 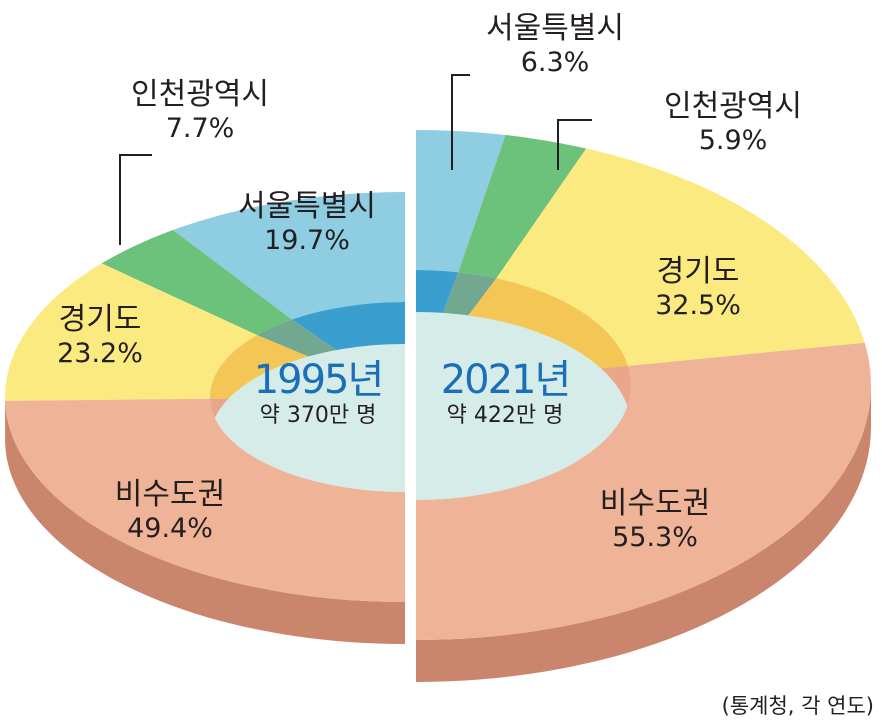 What do you see at coordinates (797, 706) in the screenshot?
I see `source-note: (통계청, 각 연도)` at bounding box center [797, 706].